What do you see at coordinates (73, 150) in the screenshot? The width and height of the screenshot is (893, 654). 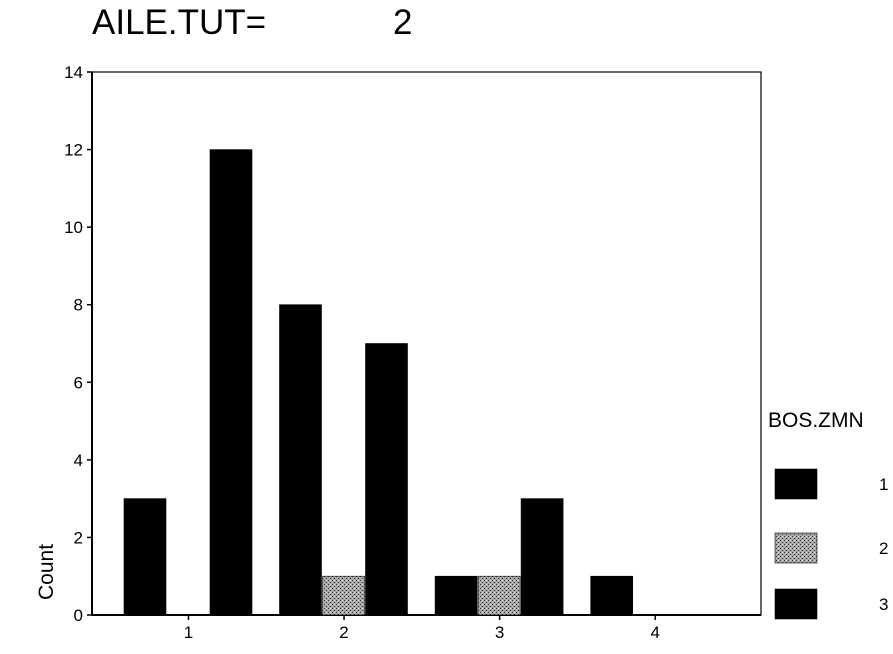 I see `y-tick-label: 12` at bounding box center [73, 150].